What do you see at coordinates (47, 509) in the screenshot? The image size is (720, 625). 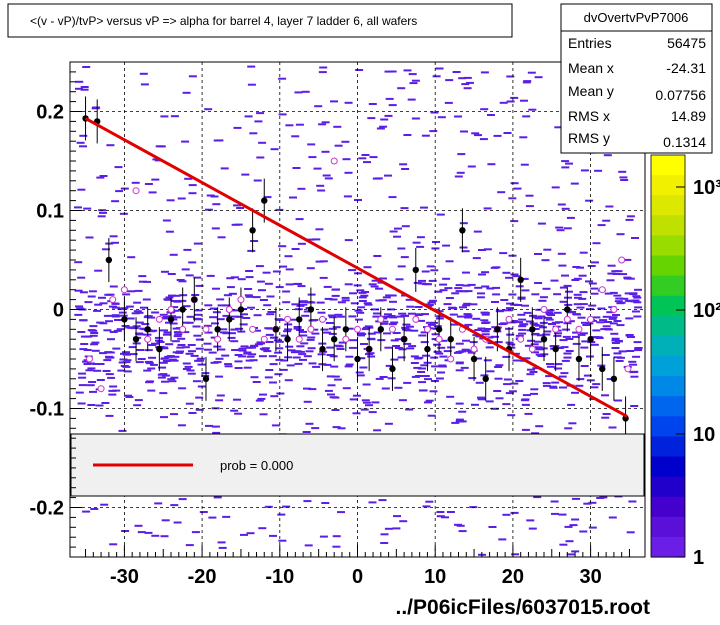 I see `y-tick-label: -0.2` at bounding box center [47, 509].